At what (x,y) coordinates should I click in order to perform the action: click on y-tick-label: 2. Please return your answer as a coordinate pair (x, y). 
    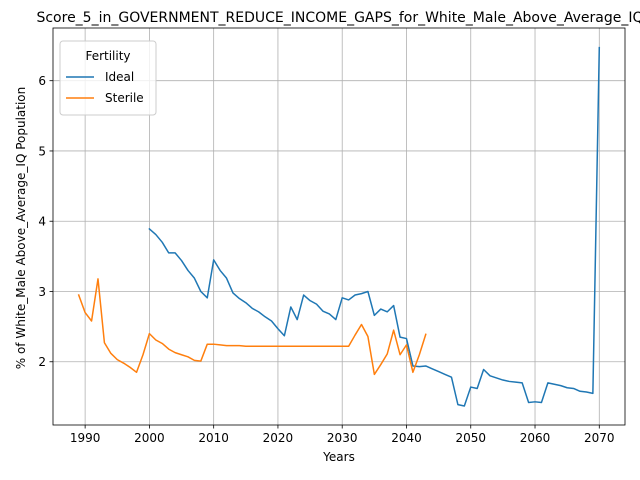
    Looking at the image, I should click on (42, 362).